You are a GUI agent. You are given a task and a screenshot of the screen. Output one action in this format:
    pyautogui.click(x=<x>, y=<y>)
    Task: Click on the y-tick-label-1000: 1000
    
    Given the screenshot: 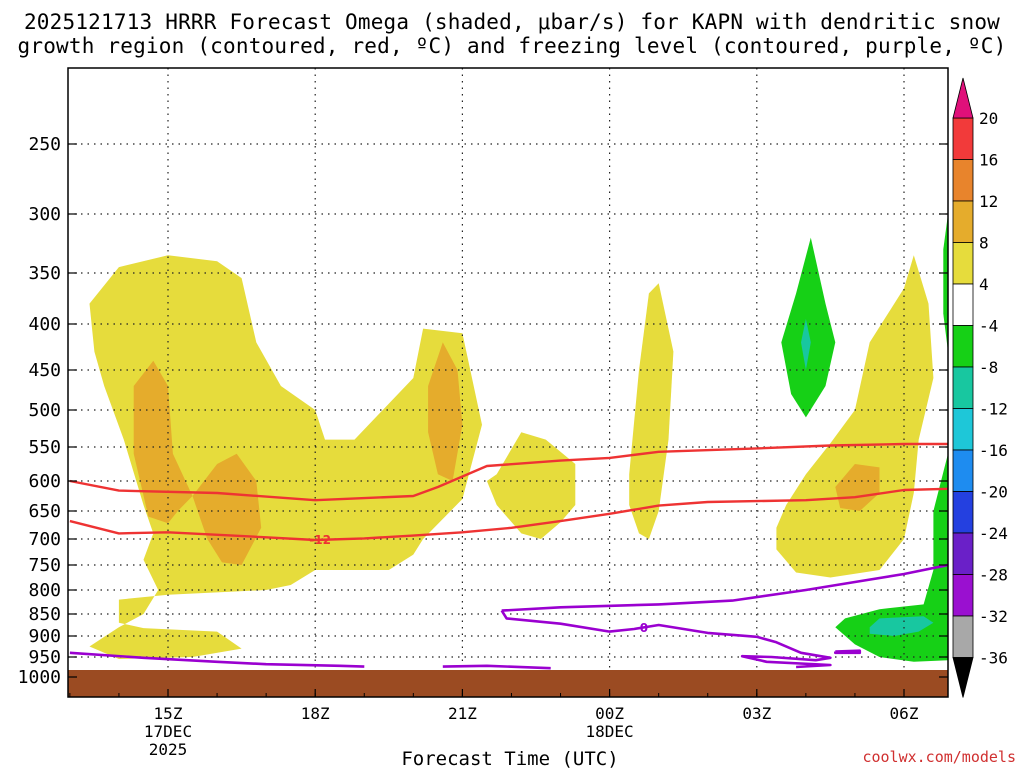 What is the action you would take?
    pyautogui.click(x=39, y=677)
    